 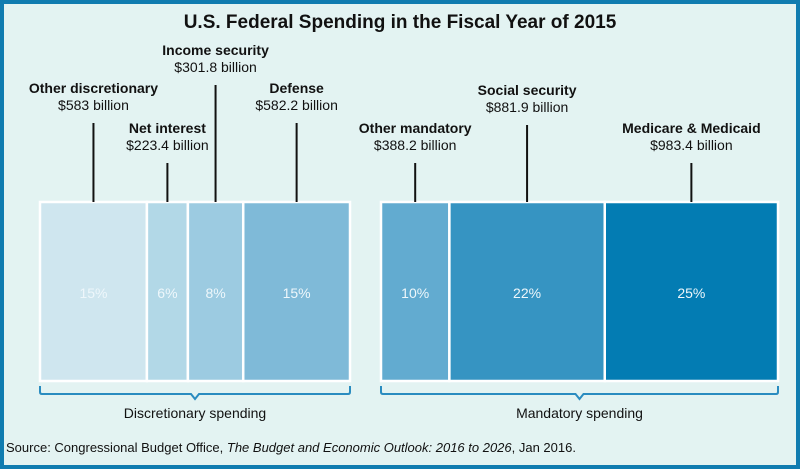 What do you see at coordinates (116, 447) in the screenshot?
I see `source-prefix: Source: Congressional Budget Office,` at bounding box center [116, 447].